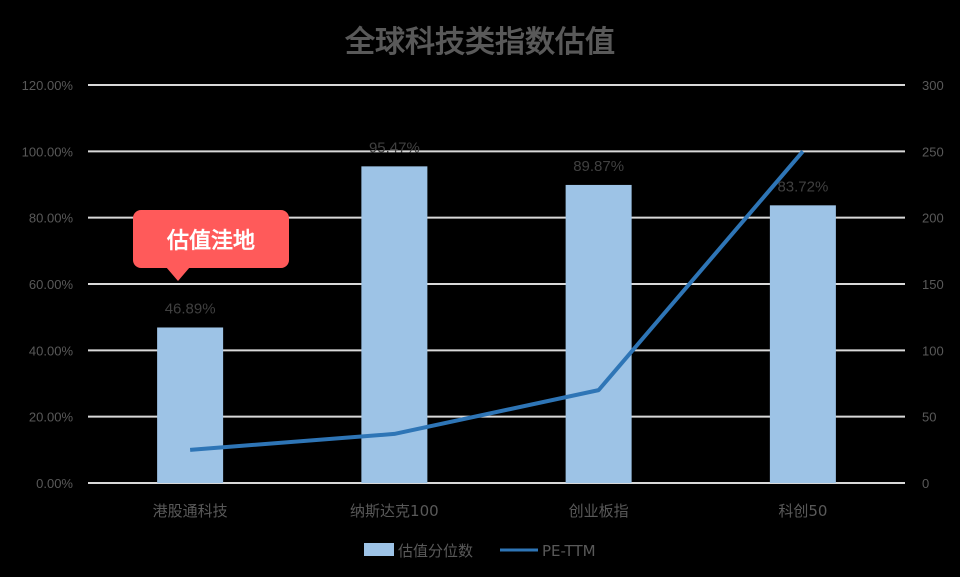 The width and height of the screenshot is (960, 577). What do you see at coordinates (379, 549) in the screenshot?
I see `legend-bar-swatch` at bounding box center [379, 549].